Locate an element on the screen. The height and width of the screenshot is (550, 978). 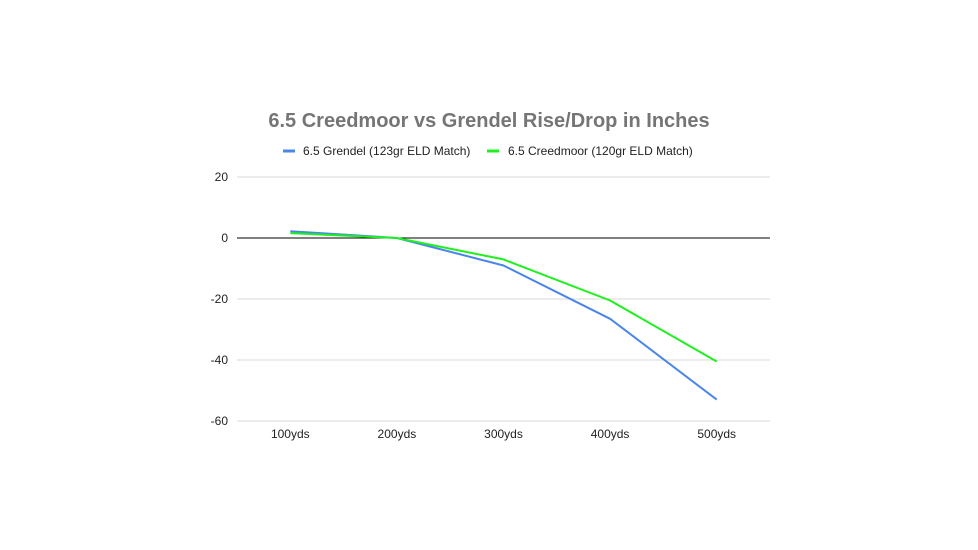
x-tick-label: 200yds is located at coordinates (397, 434).